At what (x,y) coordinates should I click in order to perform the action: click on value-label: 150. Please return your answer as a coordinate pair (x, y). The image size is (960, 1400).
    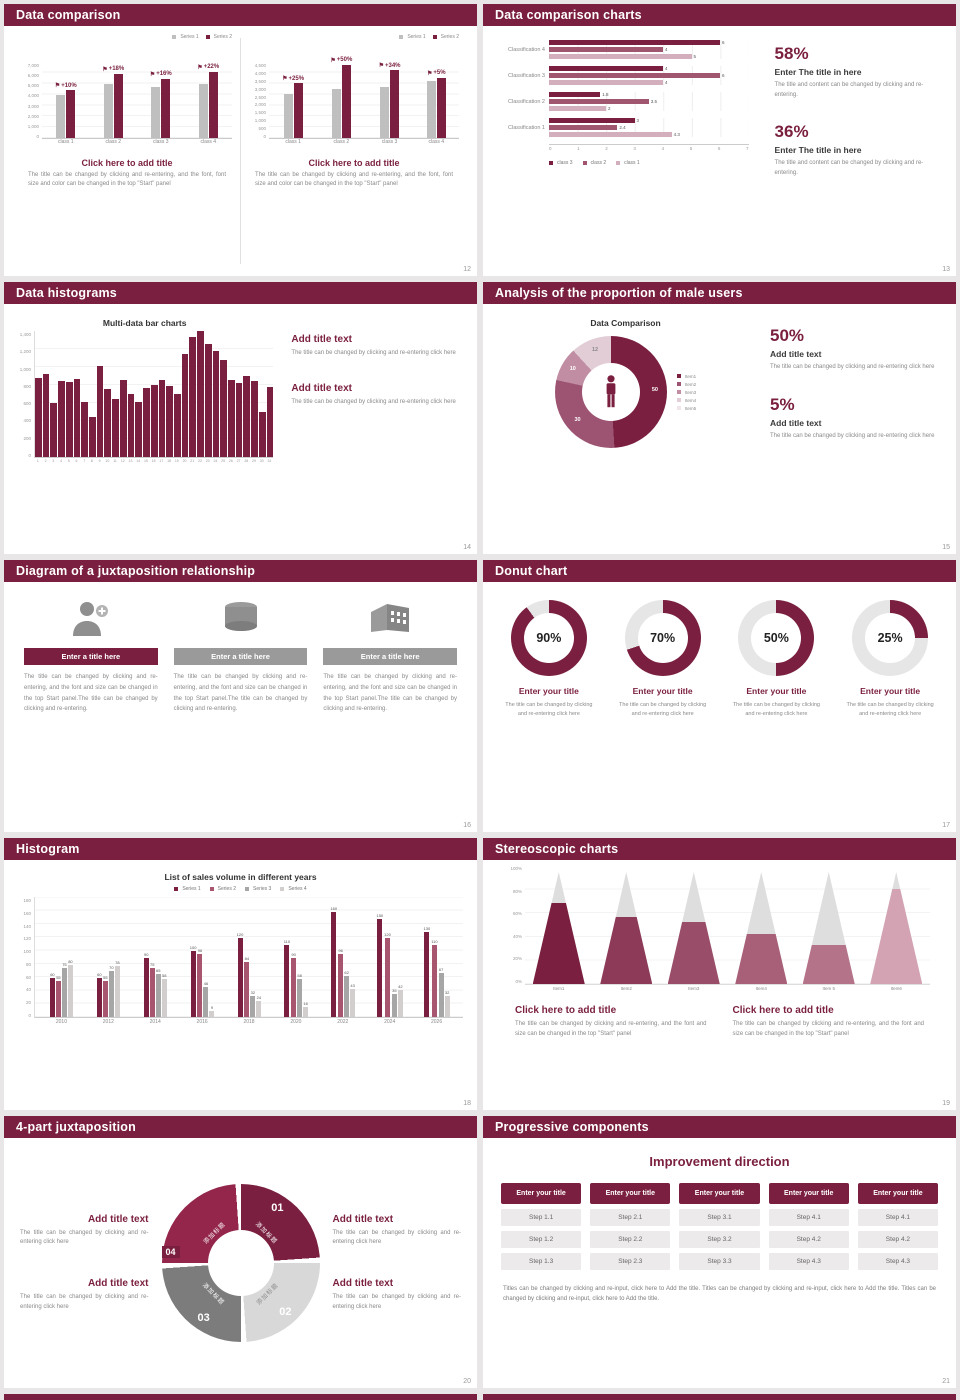
    Looking at the image, I should click on (380, 915).